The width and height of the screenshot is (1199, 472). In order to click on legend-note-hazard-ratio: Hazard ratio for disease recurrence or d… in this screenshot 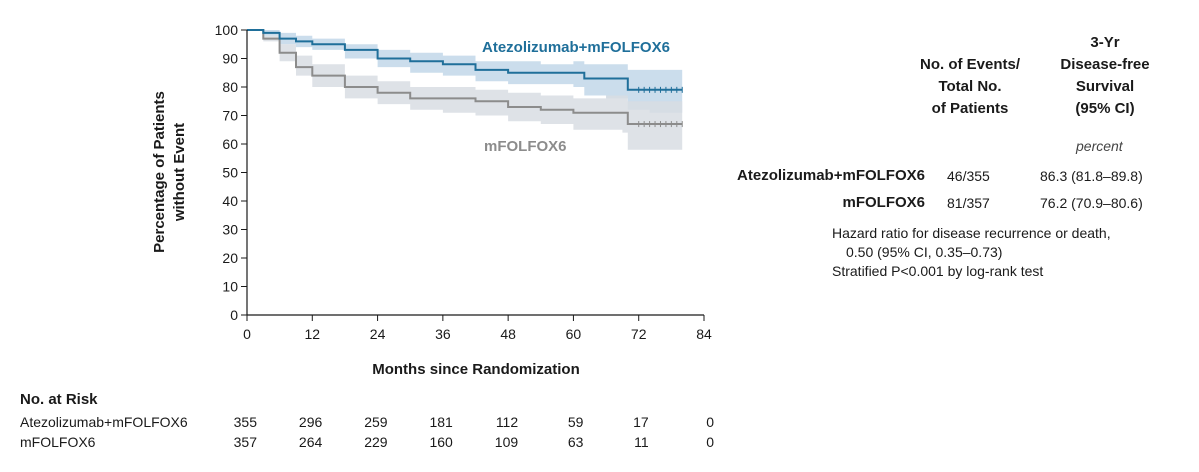, I will do `click(971, 233)`.